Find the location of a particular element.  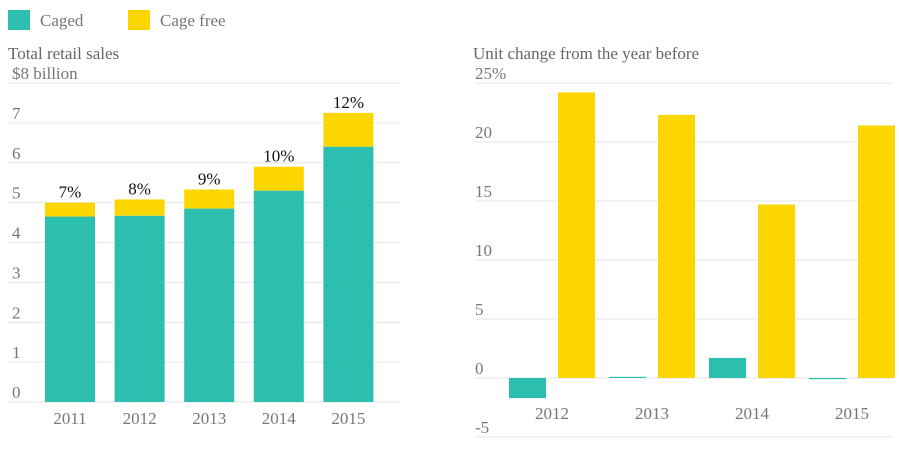

legend-label: Caged is located at coordinates (62, 20).